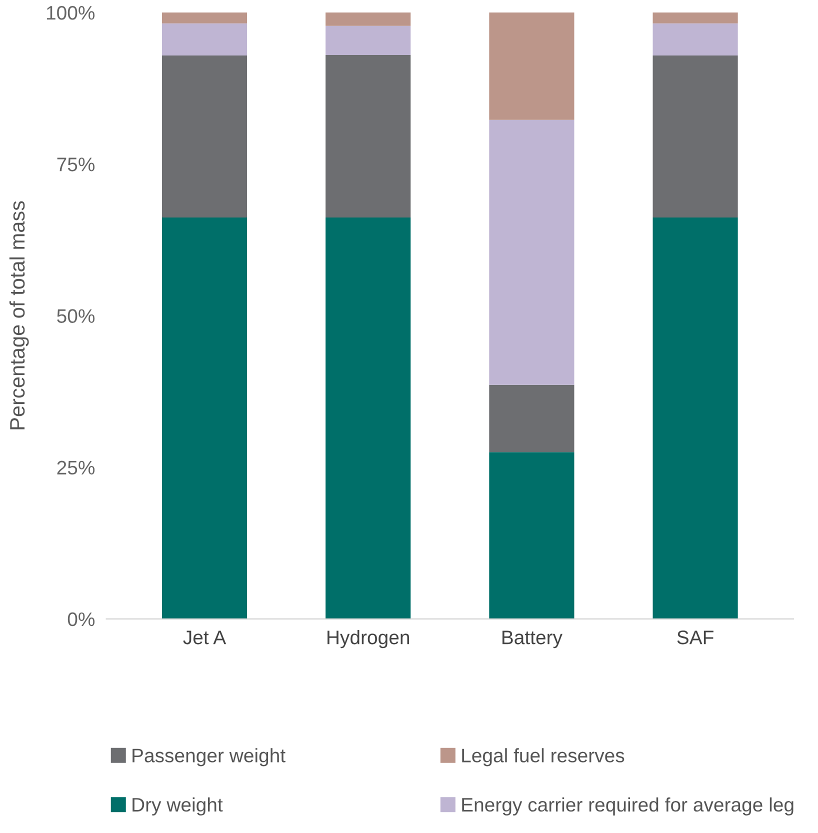 This screenshot has width=818, height=833. Describe the element at coordinates (76, 165) in the screenshot. I see `y-tick-label: 75%` at that location.